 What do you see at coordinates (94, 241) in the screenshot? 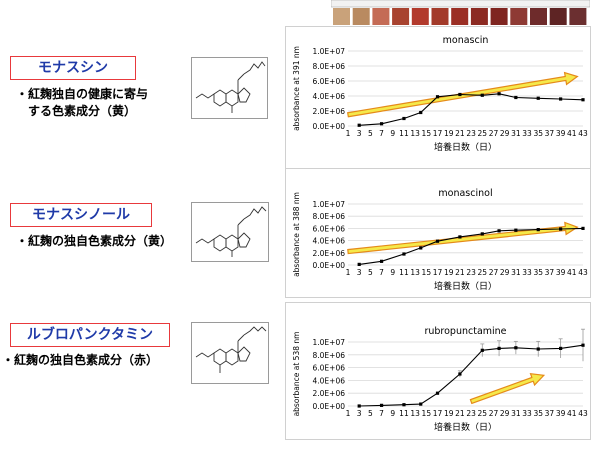
I see `compound-desc-monascinol: ・紅麹の独自色素成分（黄）` at bounding box center [94, 241].